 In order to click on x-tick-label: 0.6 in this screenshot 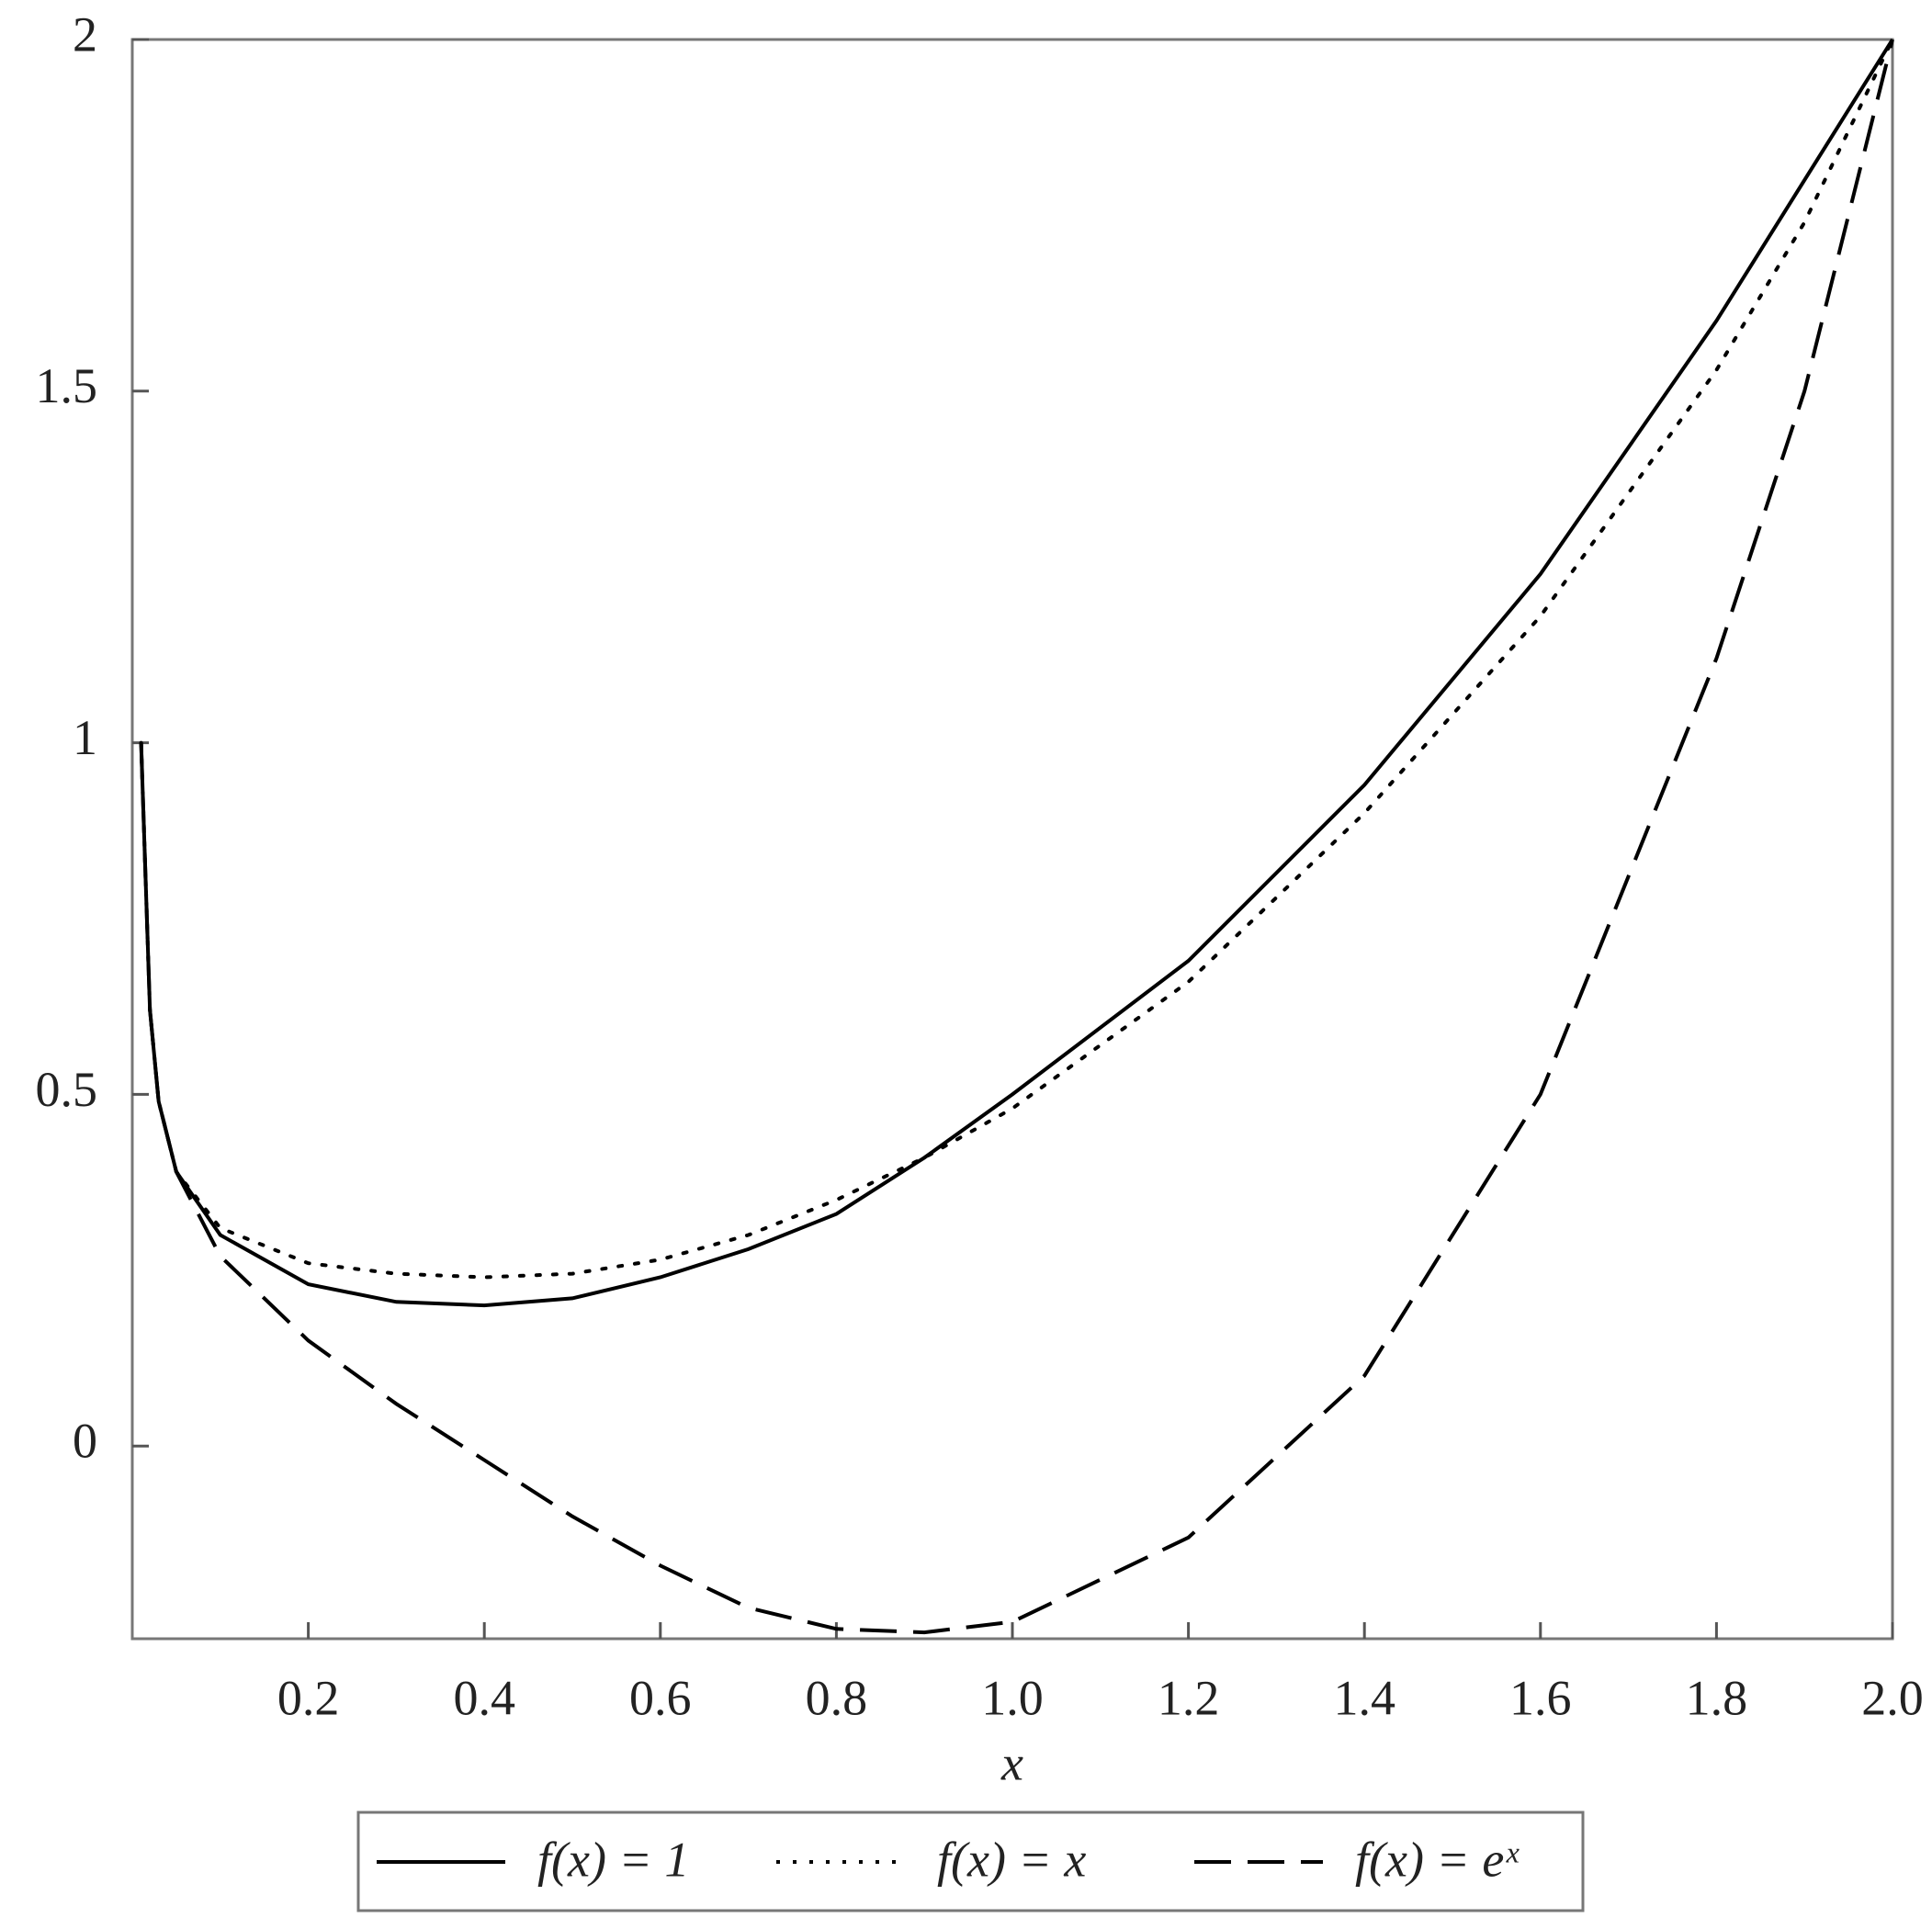, I will do `click(660, 1697)`.